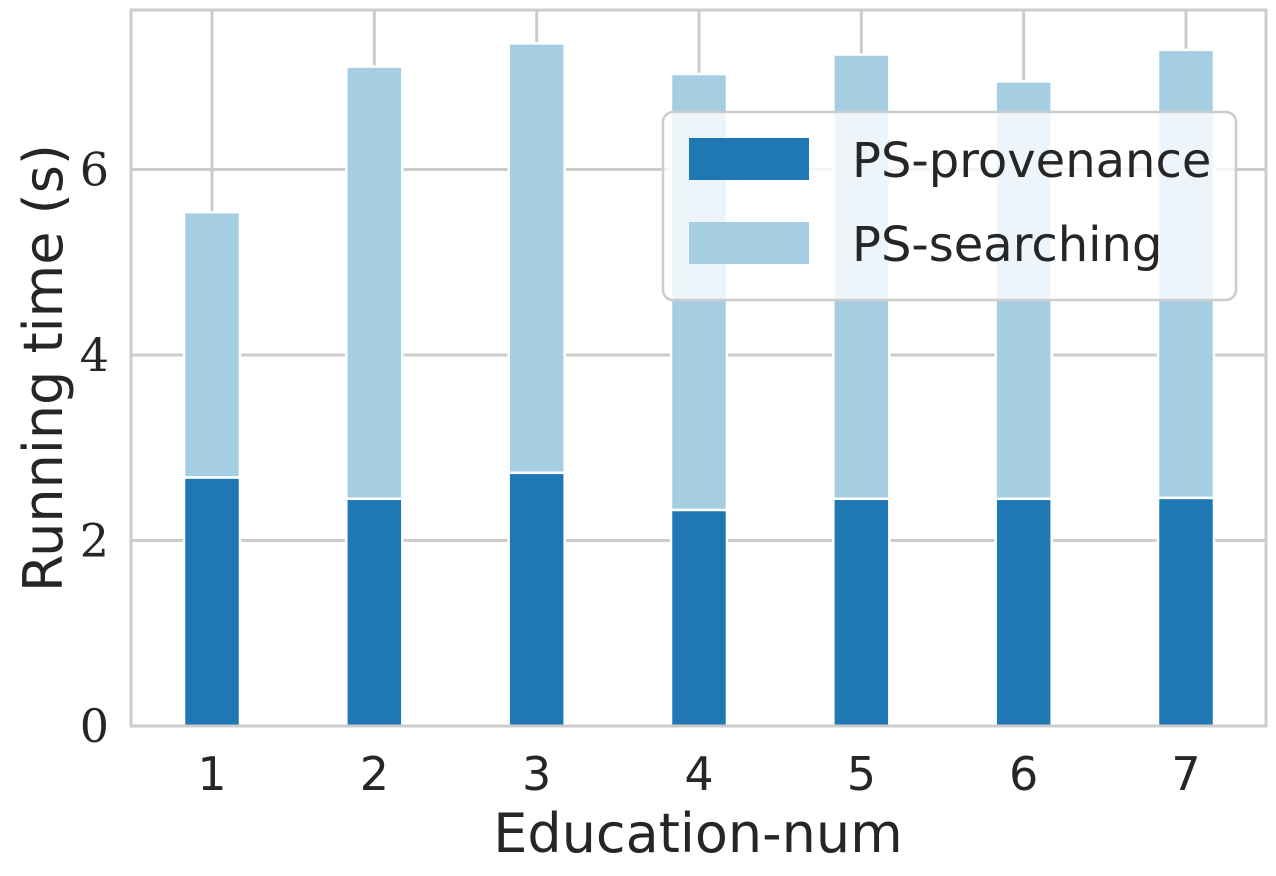  Describe the element at coordinates (1023, 774) in the screenshot. I see `x-tick-label: 6` at that location.